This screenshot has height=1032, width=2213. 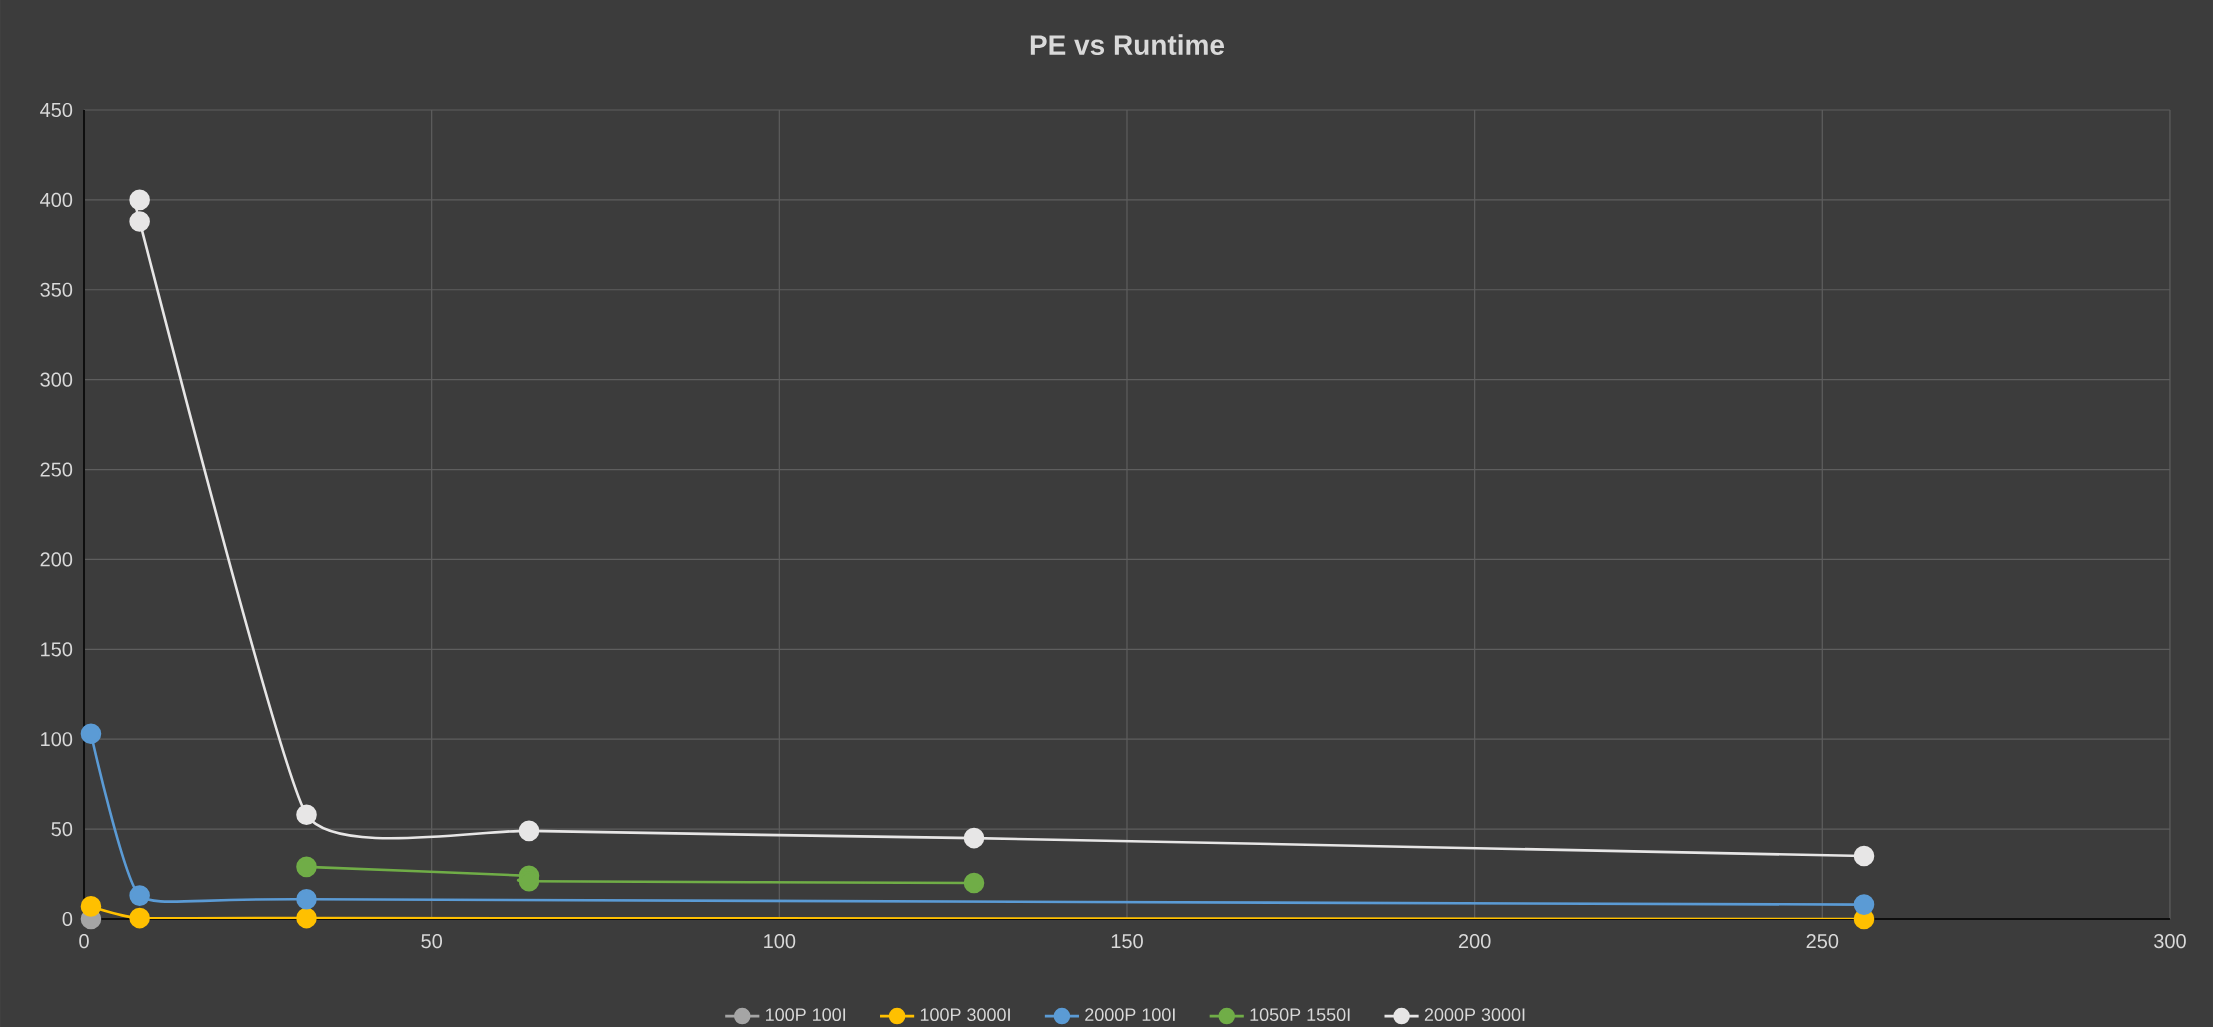 I want to click on legend-label: 100P 3000I, so click(x=965, y=1015).